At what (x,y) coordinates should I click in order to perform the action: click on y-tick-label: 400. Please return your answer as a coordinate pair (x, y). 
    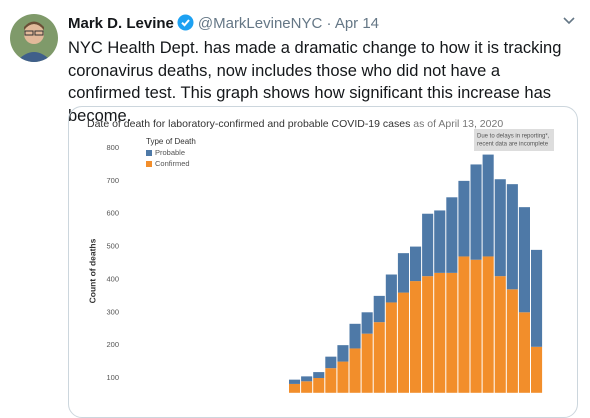
    Looking at the image, I should click on (112, 278).